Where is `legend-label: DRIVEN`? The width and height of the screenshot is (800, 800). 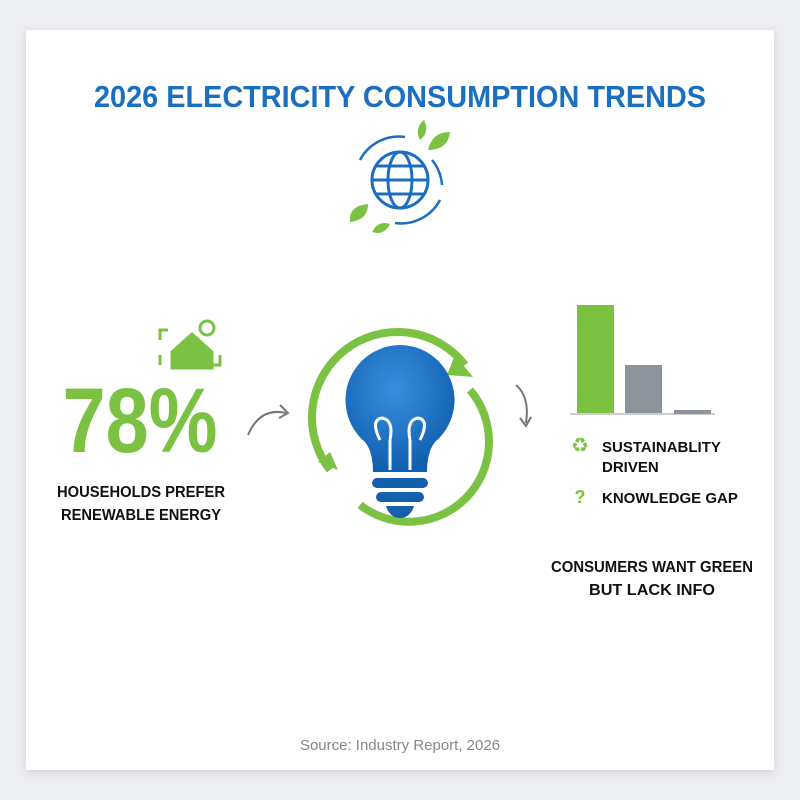
legend-label: DRIVEN is located at coordinates (630, 467).